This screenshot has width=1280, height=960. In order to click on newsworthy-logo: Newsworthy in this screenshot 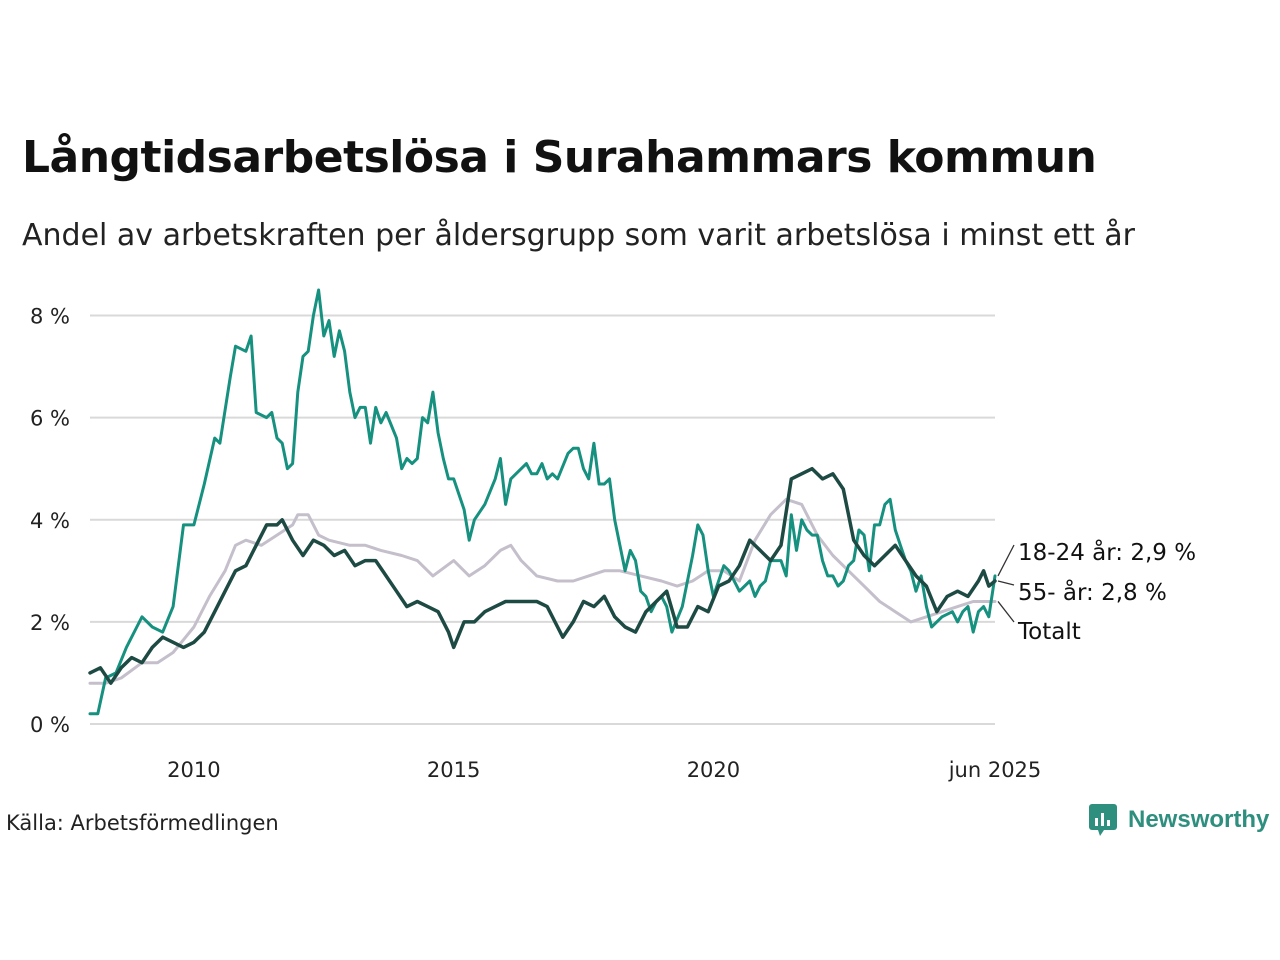, I will do `click(1178, 820)`.